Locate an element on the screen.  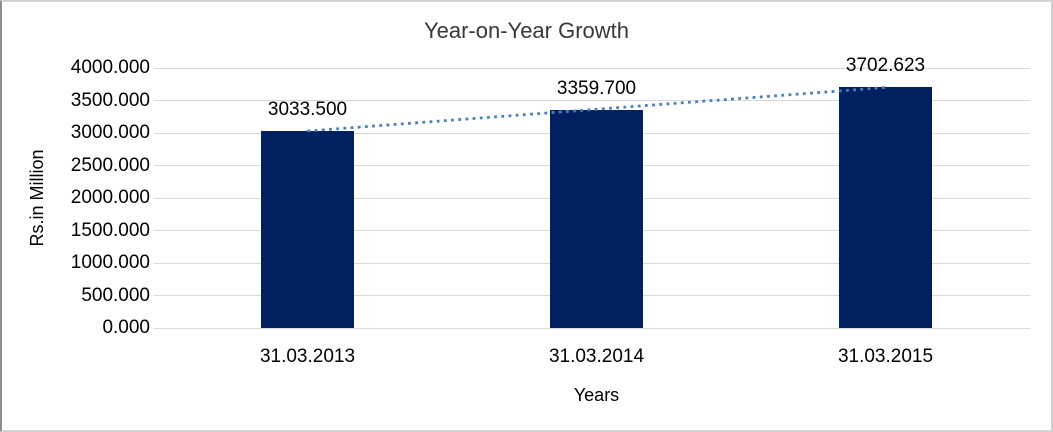
y-axis-tick-label: 1500.000 is located at coordinates (110, 230).